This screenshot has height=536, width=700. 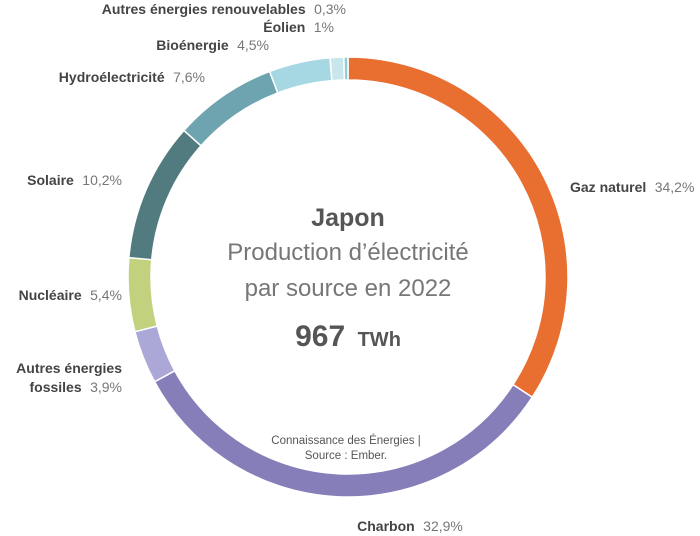 I want to click on credit-line2: Source : Ember., so click(x=346, y=456).